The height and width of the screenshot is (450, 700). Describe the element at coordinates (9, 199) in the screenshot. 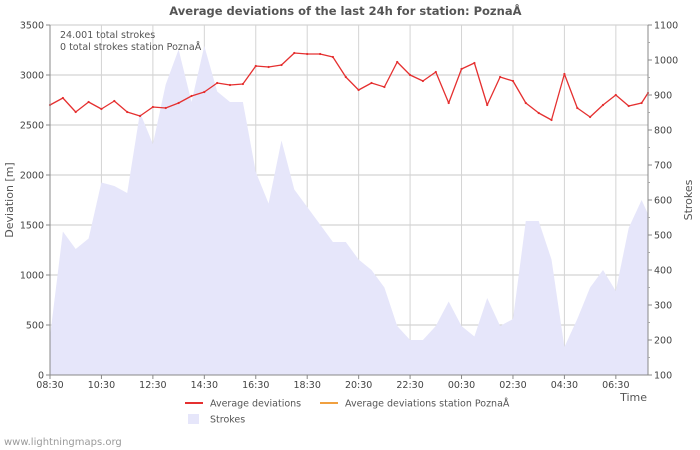

I see `y-axis-left-label: Deviation [m]` at that location.